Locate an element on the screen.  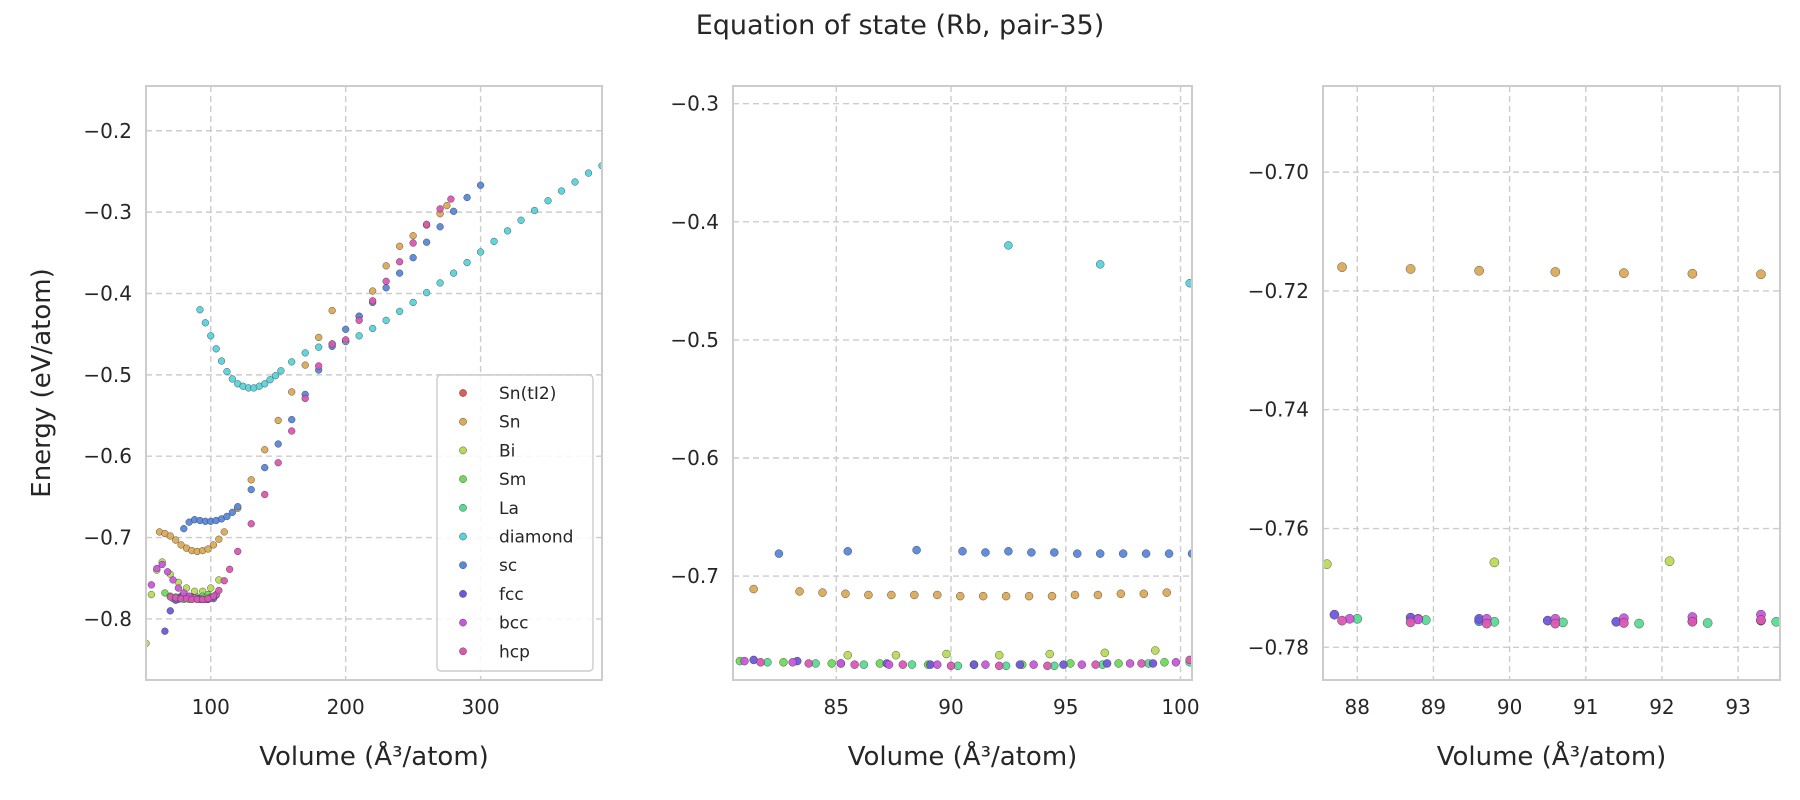
y-tick-label: −0.5 is located at coordinates (107, 375).